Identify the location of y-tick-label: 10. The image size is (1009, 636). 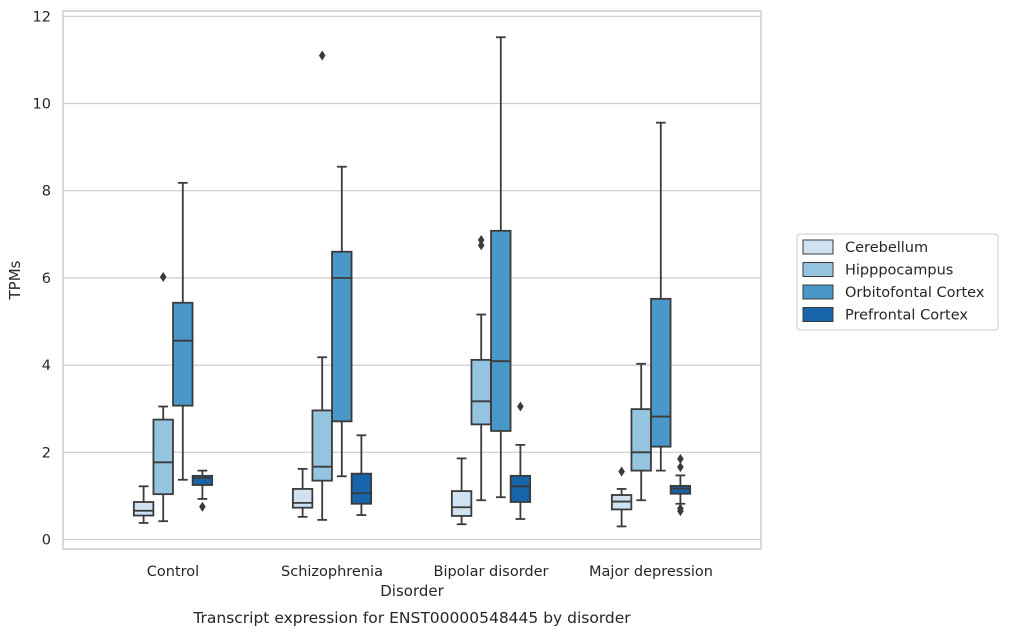
(42, 105).